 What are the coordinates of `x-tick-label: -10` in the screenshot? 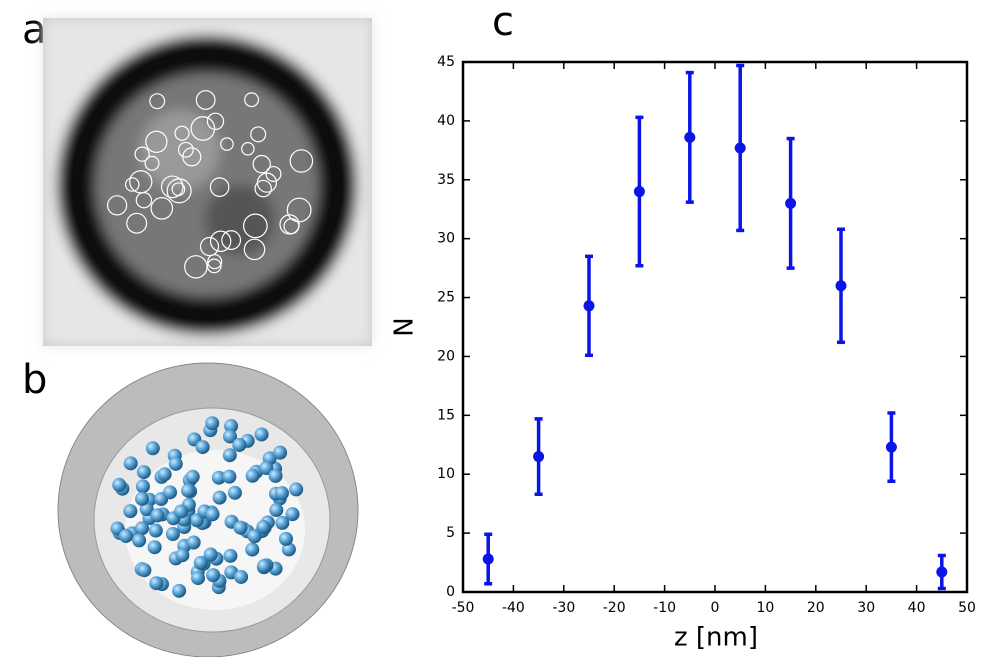 It's located at (664, 608).